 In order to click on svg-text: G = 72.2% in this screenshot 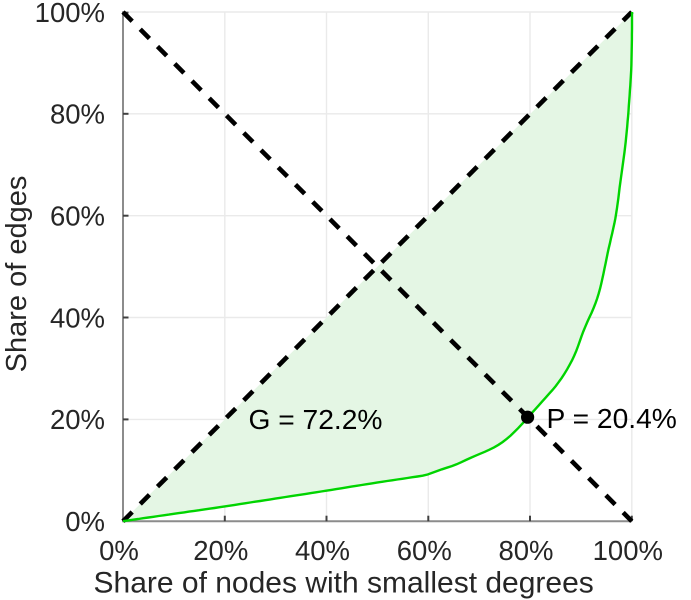, I will do `click(316, 419)`.